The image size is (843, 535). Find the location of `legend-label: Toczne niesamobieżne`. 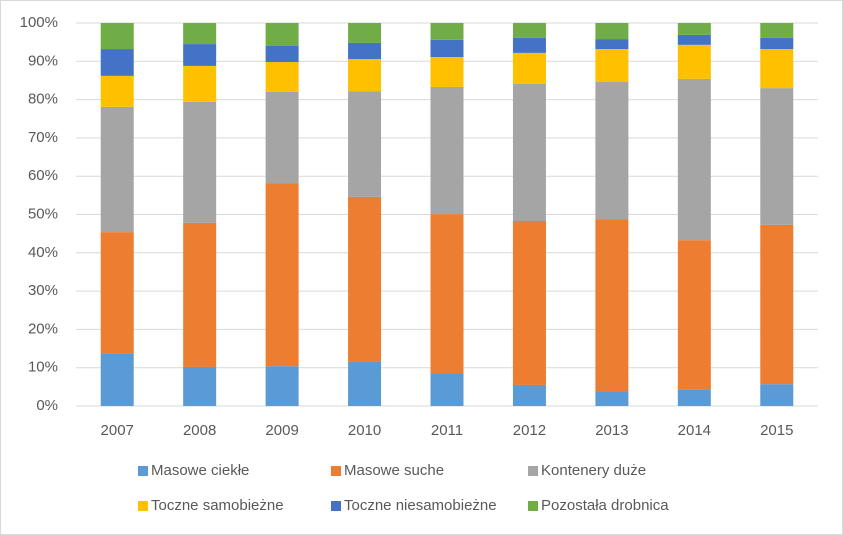

legend-label: Toczne niesamobieżne is located at coordinates (420, 505).